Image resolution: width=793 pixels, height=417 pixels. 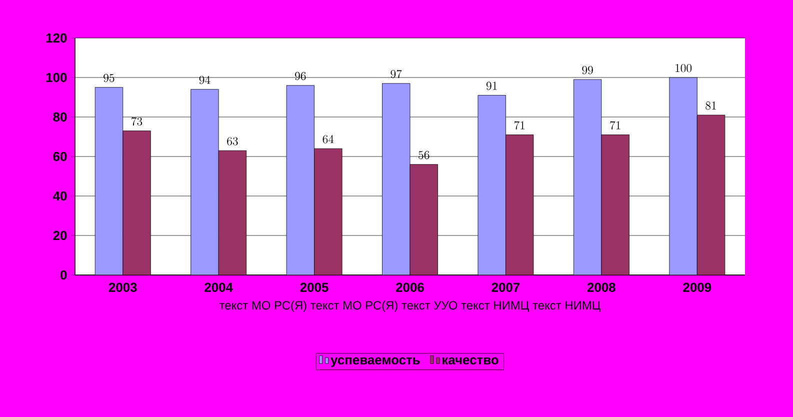 What do you see at coordinates (506, 287) in the screenshot?
I see `x-tick-label: 2007` at bounding box center [506, 287].